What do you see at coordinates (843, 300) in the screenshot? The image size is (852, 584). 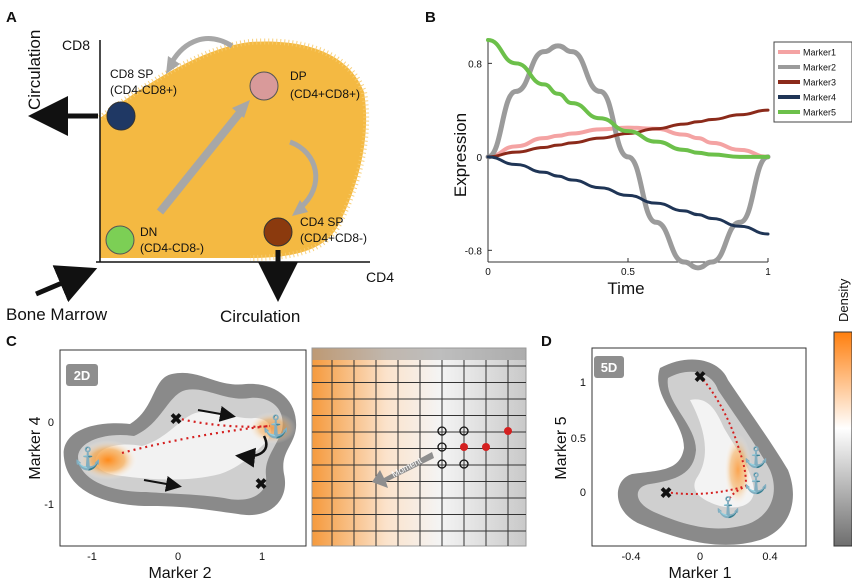 I see `colorbar-label: Density` at bounding box center [843, 300].